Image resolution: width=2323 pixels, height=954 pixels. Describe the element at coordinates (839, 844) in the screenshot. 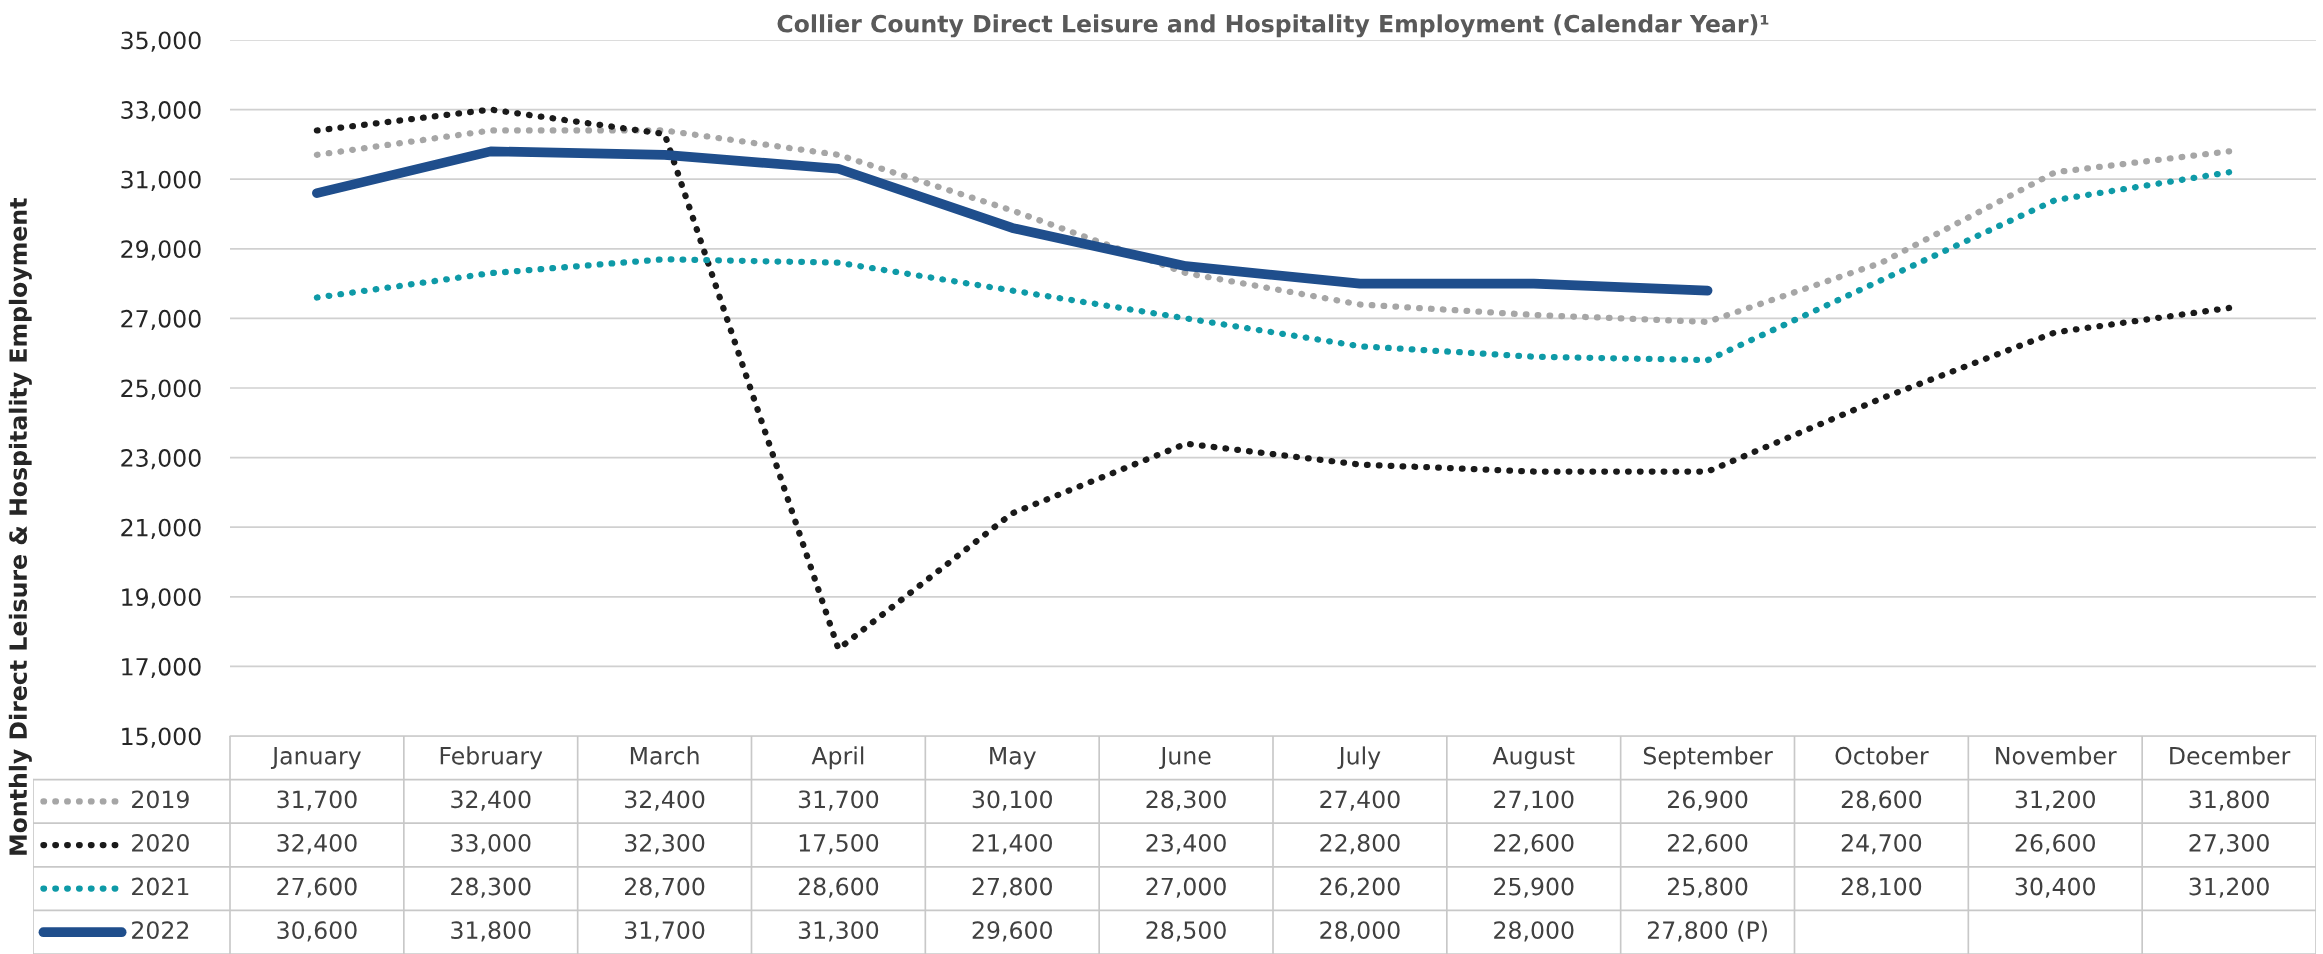

I see `data-label: 17,500` at that location.